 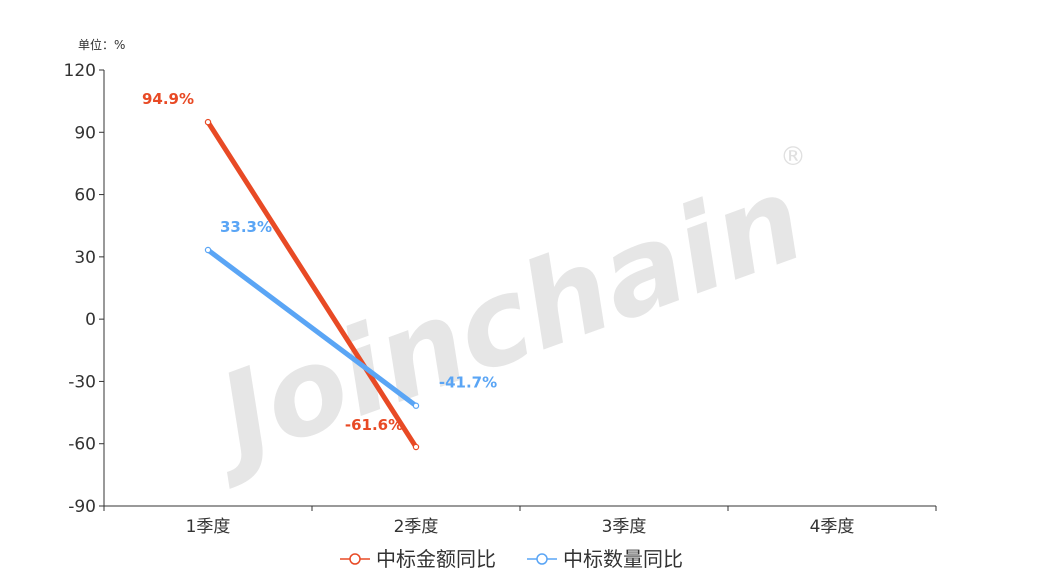 What do you see at coordinates (85, 196) in the screenshot?
I see `y-tick-label: 60` at bounding box center [85, 196].